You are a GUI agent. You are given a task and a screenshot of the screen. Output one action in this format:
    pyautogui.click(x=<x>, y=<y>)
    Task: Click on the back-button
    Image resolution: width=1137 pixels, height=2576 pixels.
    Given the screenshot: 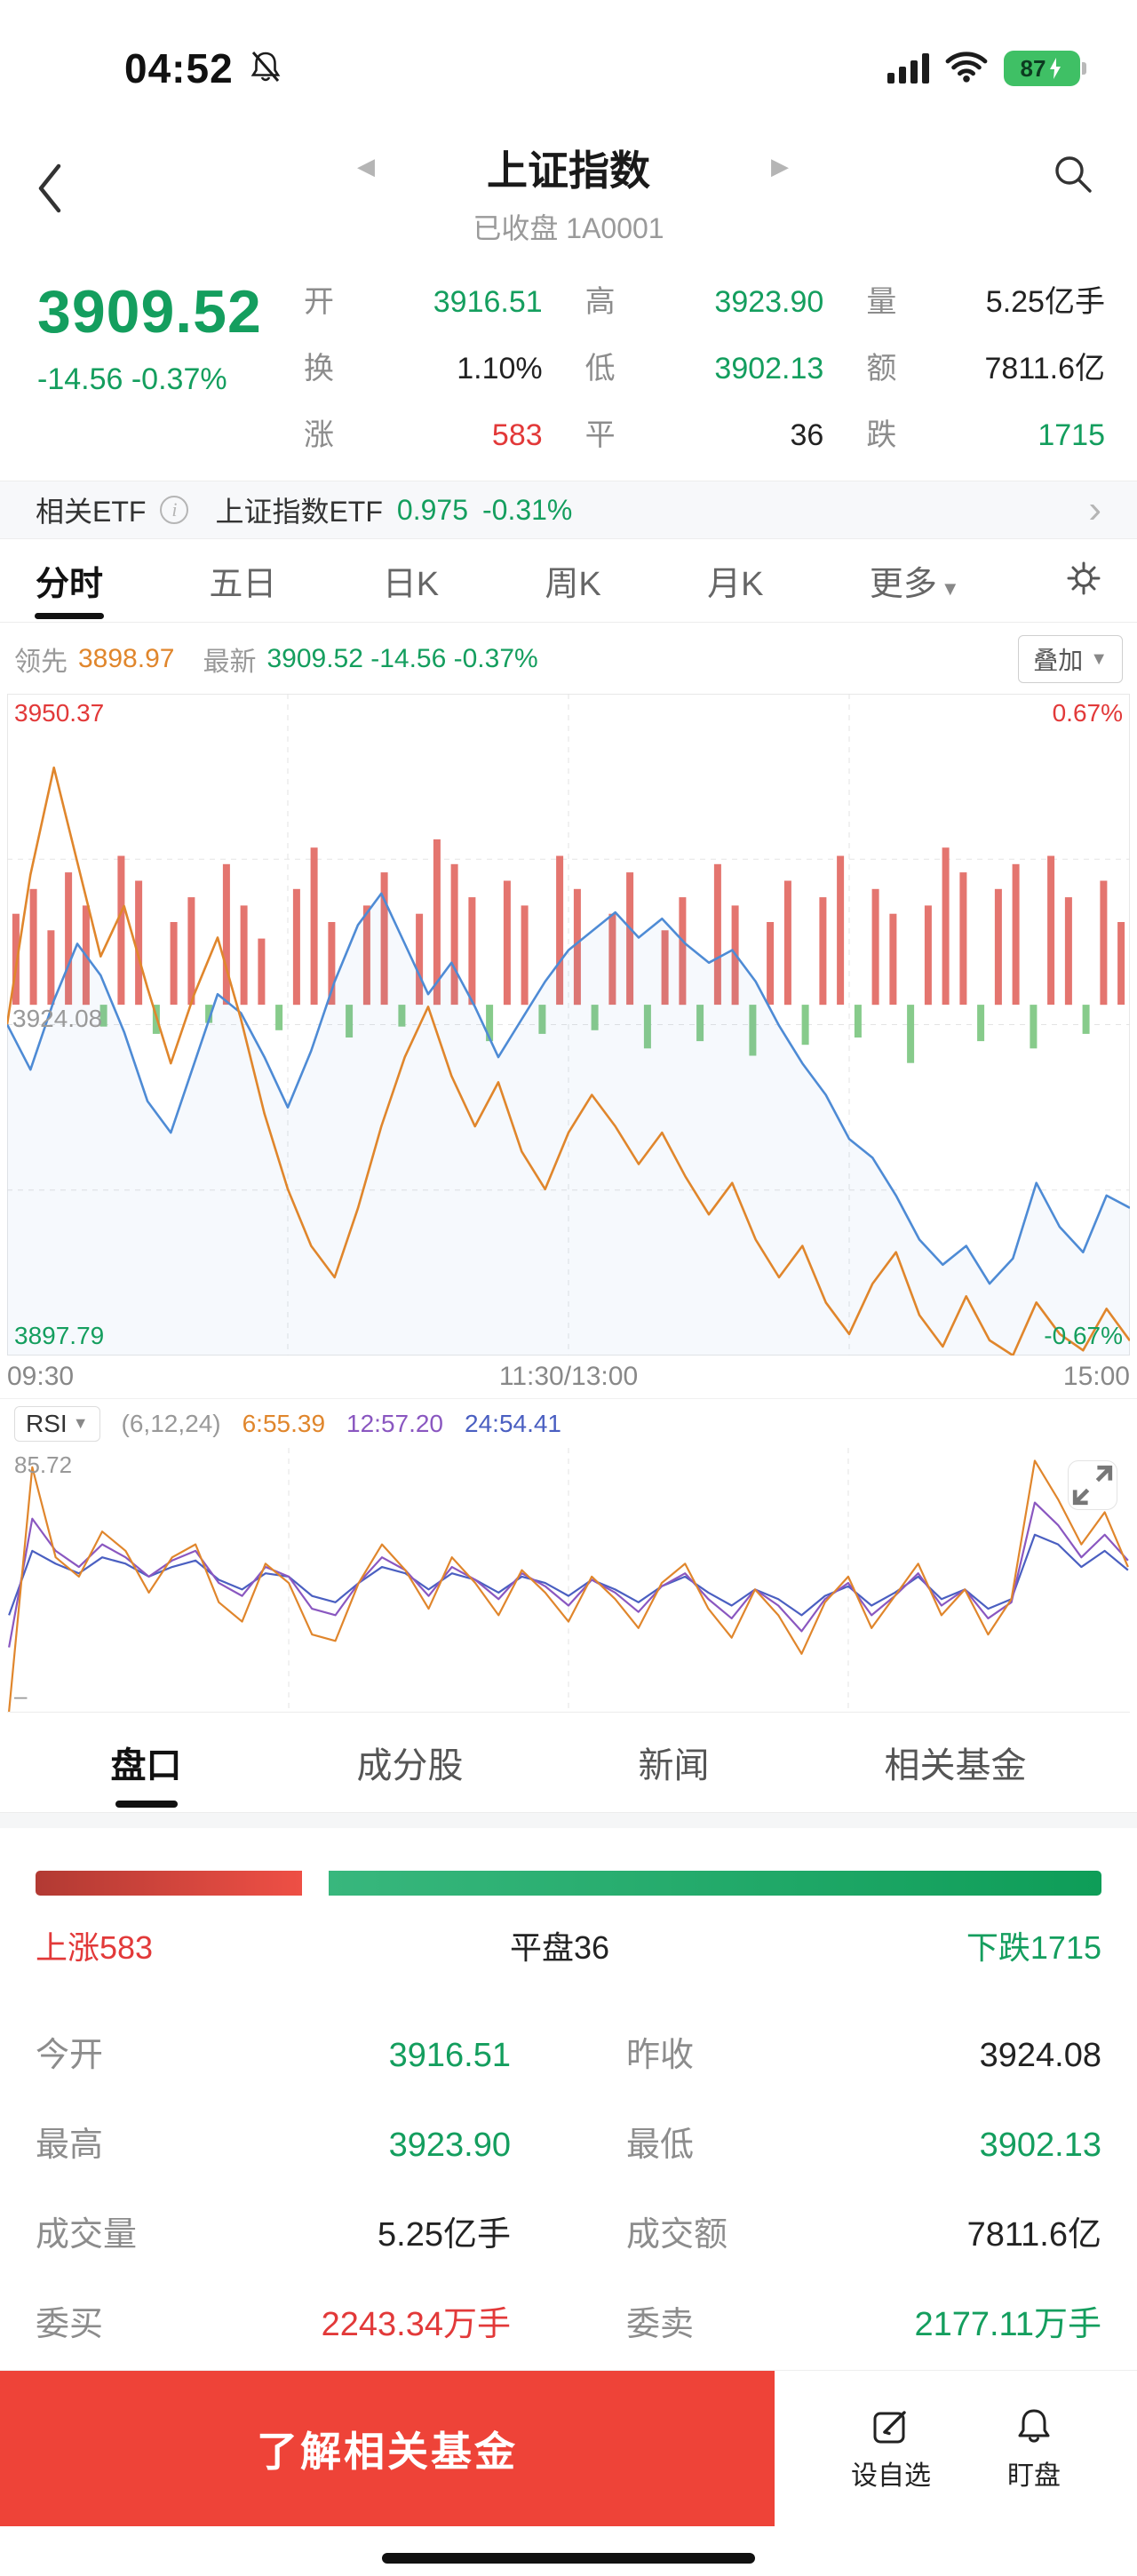 What is the action you would take?
    pyautogui.click(x=61, y=188)
    